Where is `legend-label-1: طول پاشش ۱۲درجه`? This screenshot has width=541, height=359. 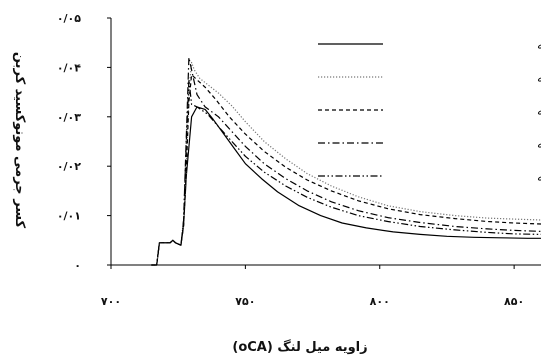 legend-label-1: طول پاشش ۱۲درجه is located at coordinates (539, 45).